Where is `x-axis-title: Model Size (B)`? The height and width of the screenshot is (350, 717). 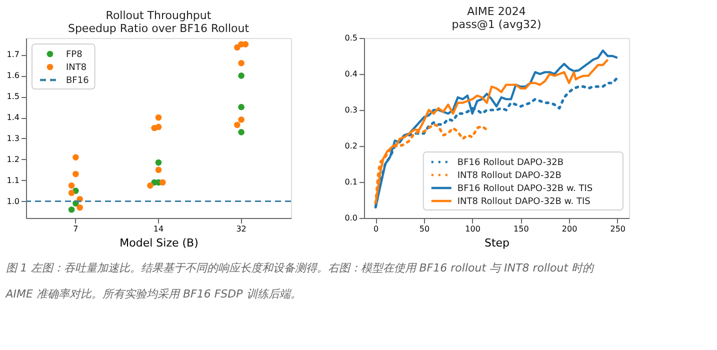
x-axis-title: Model Size (B) is located at coordinates (159, 243).